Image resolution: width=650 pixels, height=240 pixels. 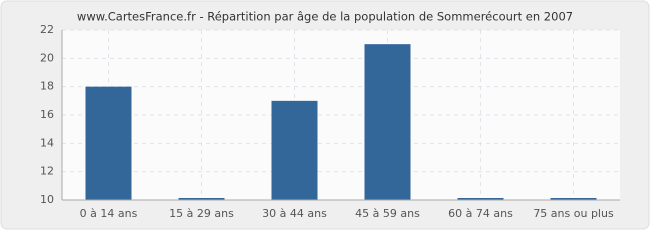 I want to click on x-tick-label: 30 à 44 ans, so click(x=294, y=213).